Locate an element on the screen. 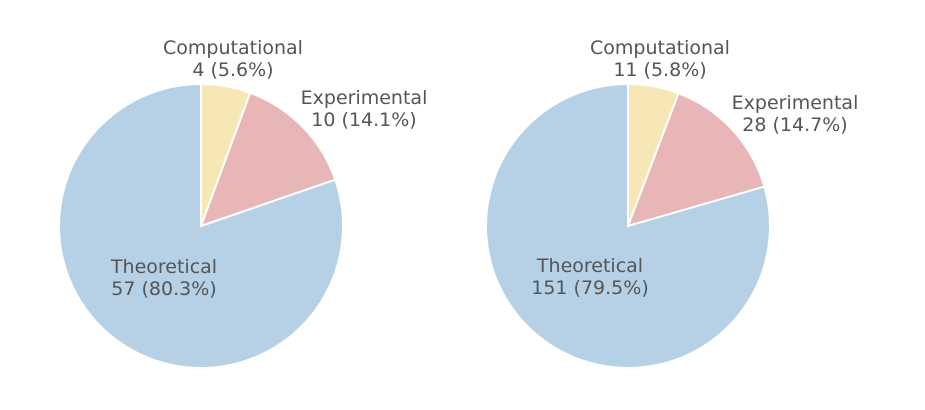 The width and height of the screenshot is (925, 410). slice-value-label-theoretical: 151 (79.5%) is located at coordinates (590, 288).